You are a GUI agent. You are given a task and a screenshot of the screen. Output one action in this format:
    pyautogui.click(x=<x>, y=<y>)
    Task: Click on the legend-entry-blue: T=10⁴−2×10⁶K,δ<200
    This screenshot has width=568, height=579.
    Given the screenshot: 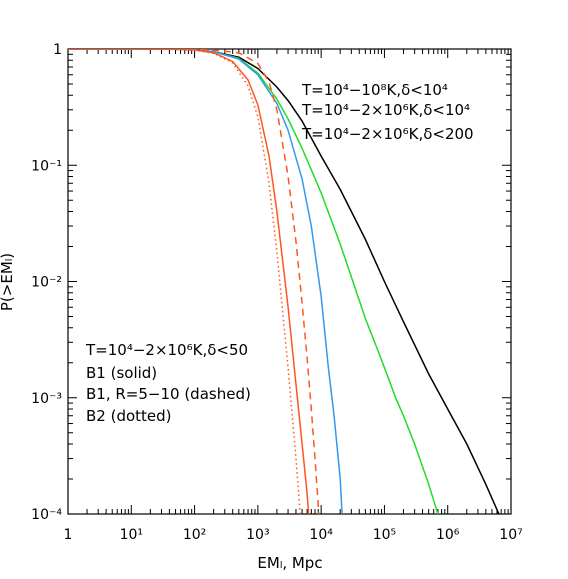 What is the action you would take?
    pyautogui.click(x=387, y=134)
    